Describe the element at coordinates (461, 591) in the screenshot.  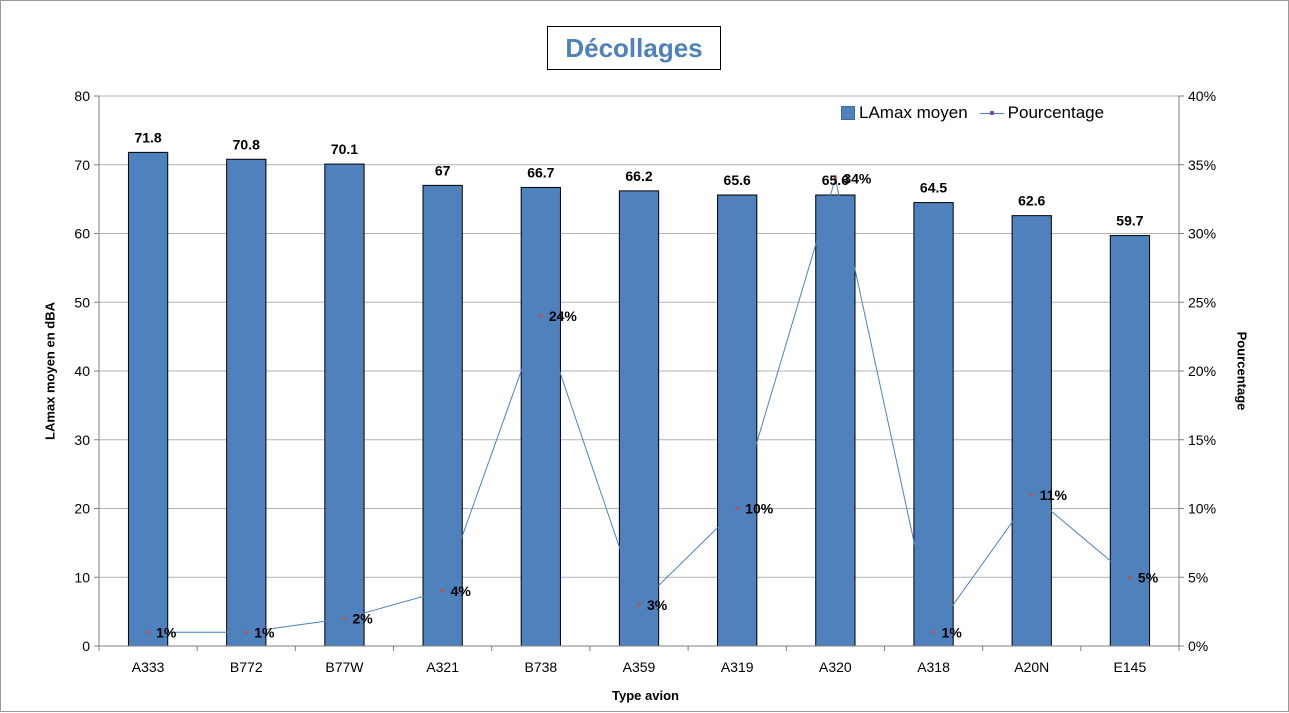
I see `percentage-label: 4%` at that location.